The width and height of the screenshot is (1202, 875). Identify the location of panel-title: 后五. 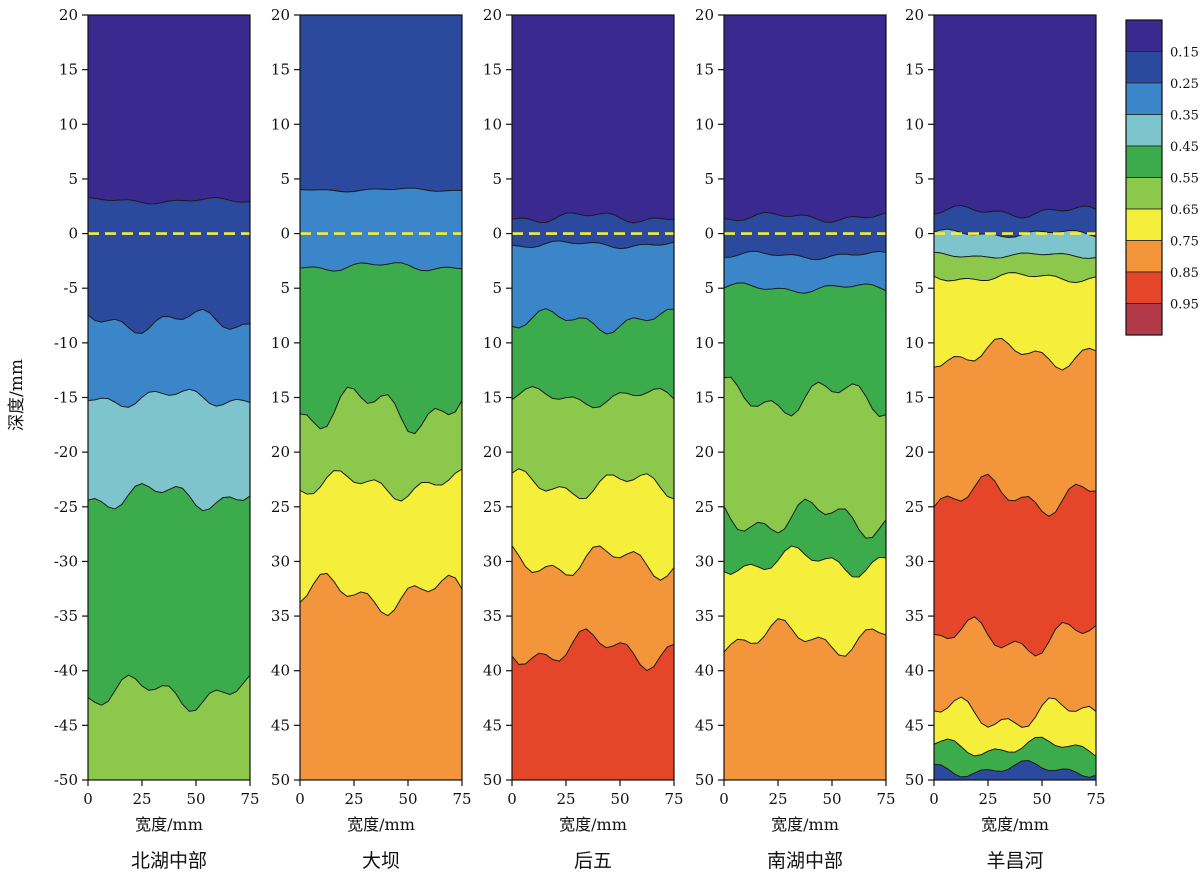
(593, 861).